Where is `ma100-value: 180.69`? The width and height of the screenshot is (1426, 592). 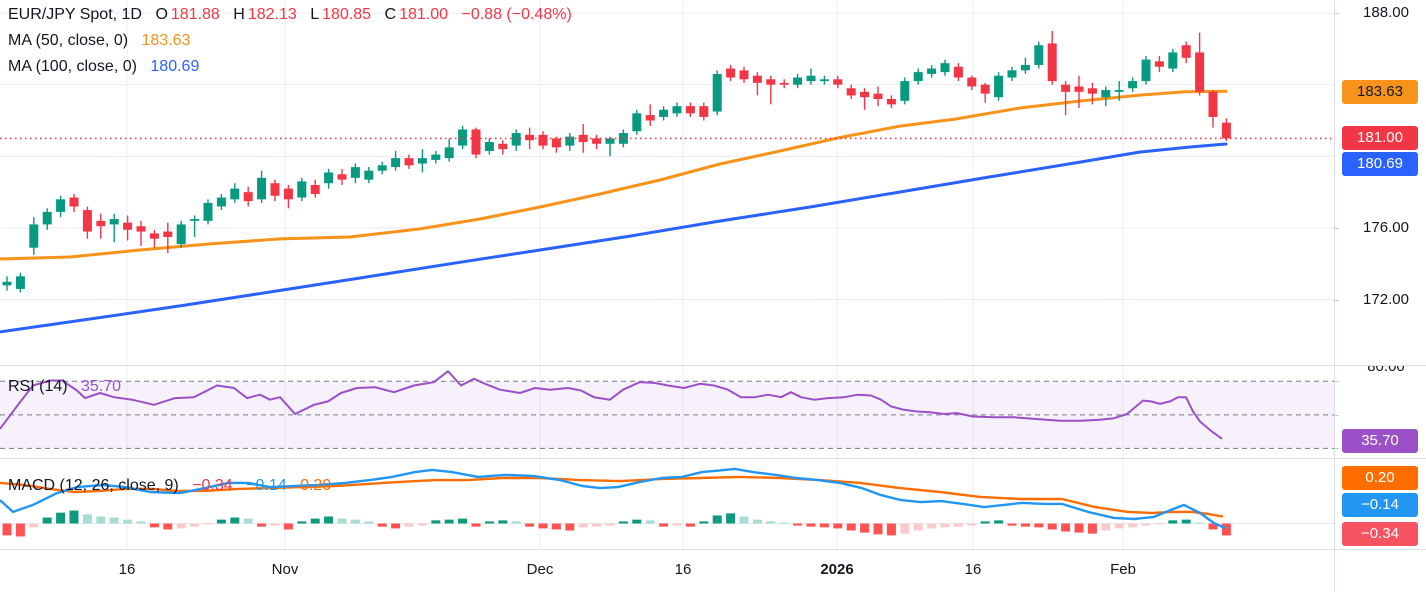 ma100-value: 180.69 is located at coordinates (175, 66).